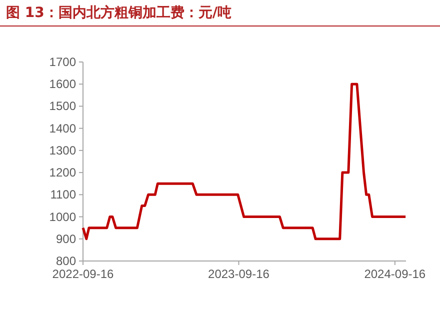  I want to click on y-tick-label: 1000, so click(62, 217).